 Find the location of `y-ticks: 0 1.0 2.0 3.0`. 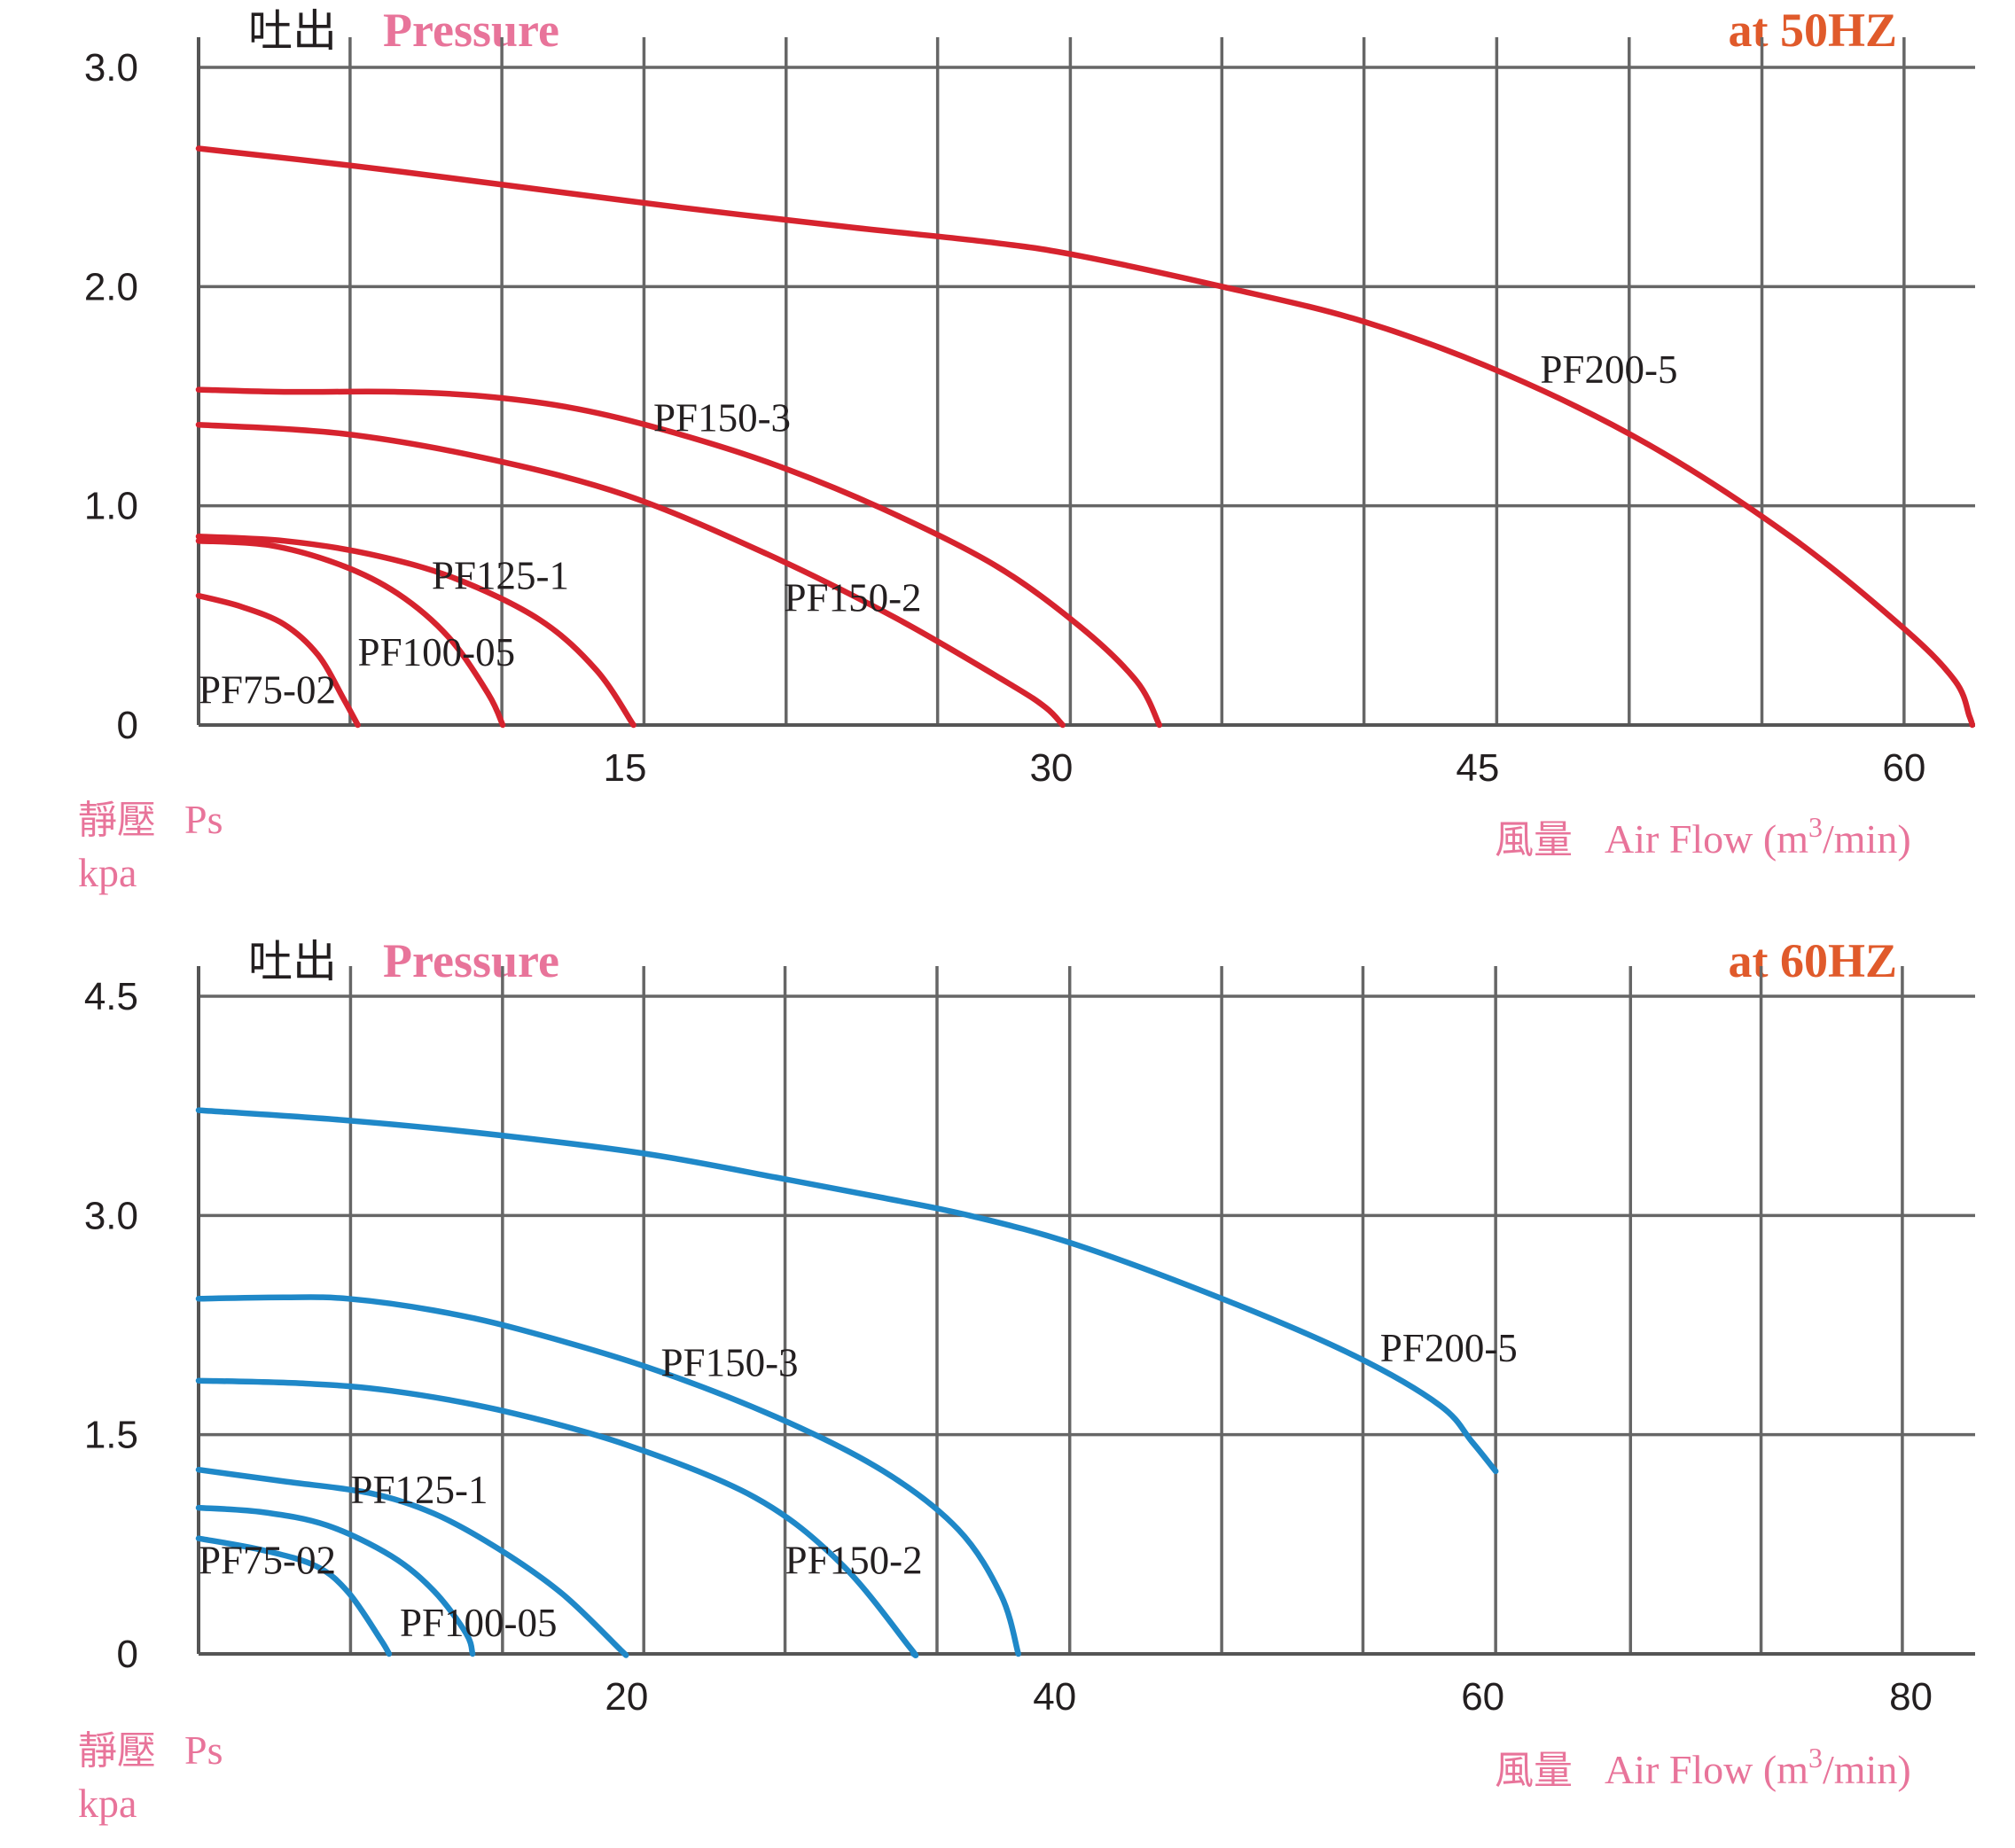

y-ticks: 0 1.0 2.0 3.0 is located at coordinates (111, 396).